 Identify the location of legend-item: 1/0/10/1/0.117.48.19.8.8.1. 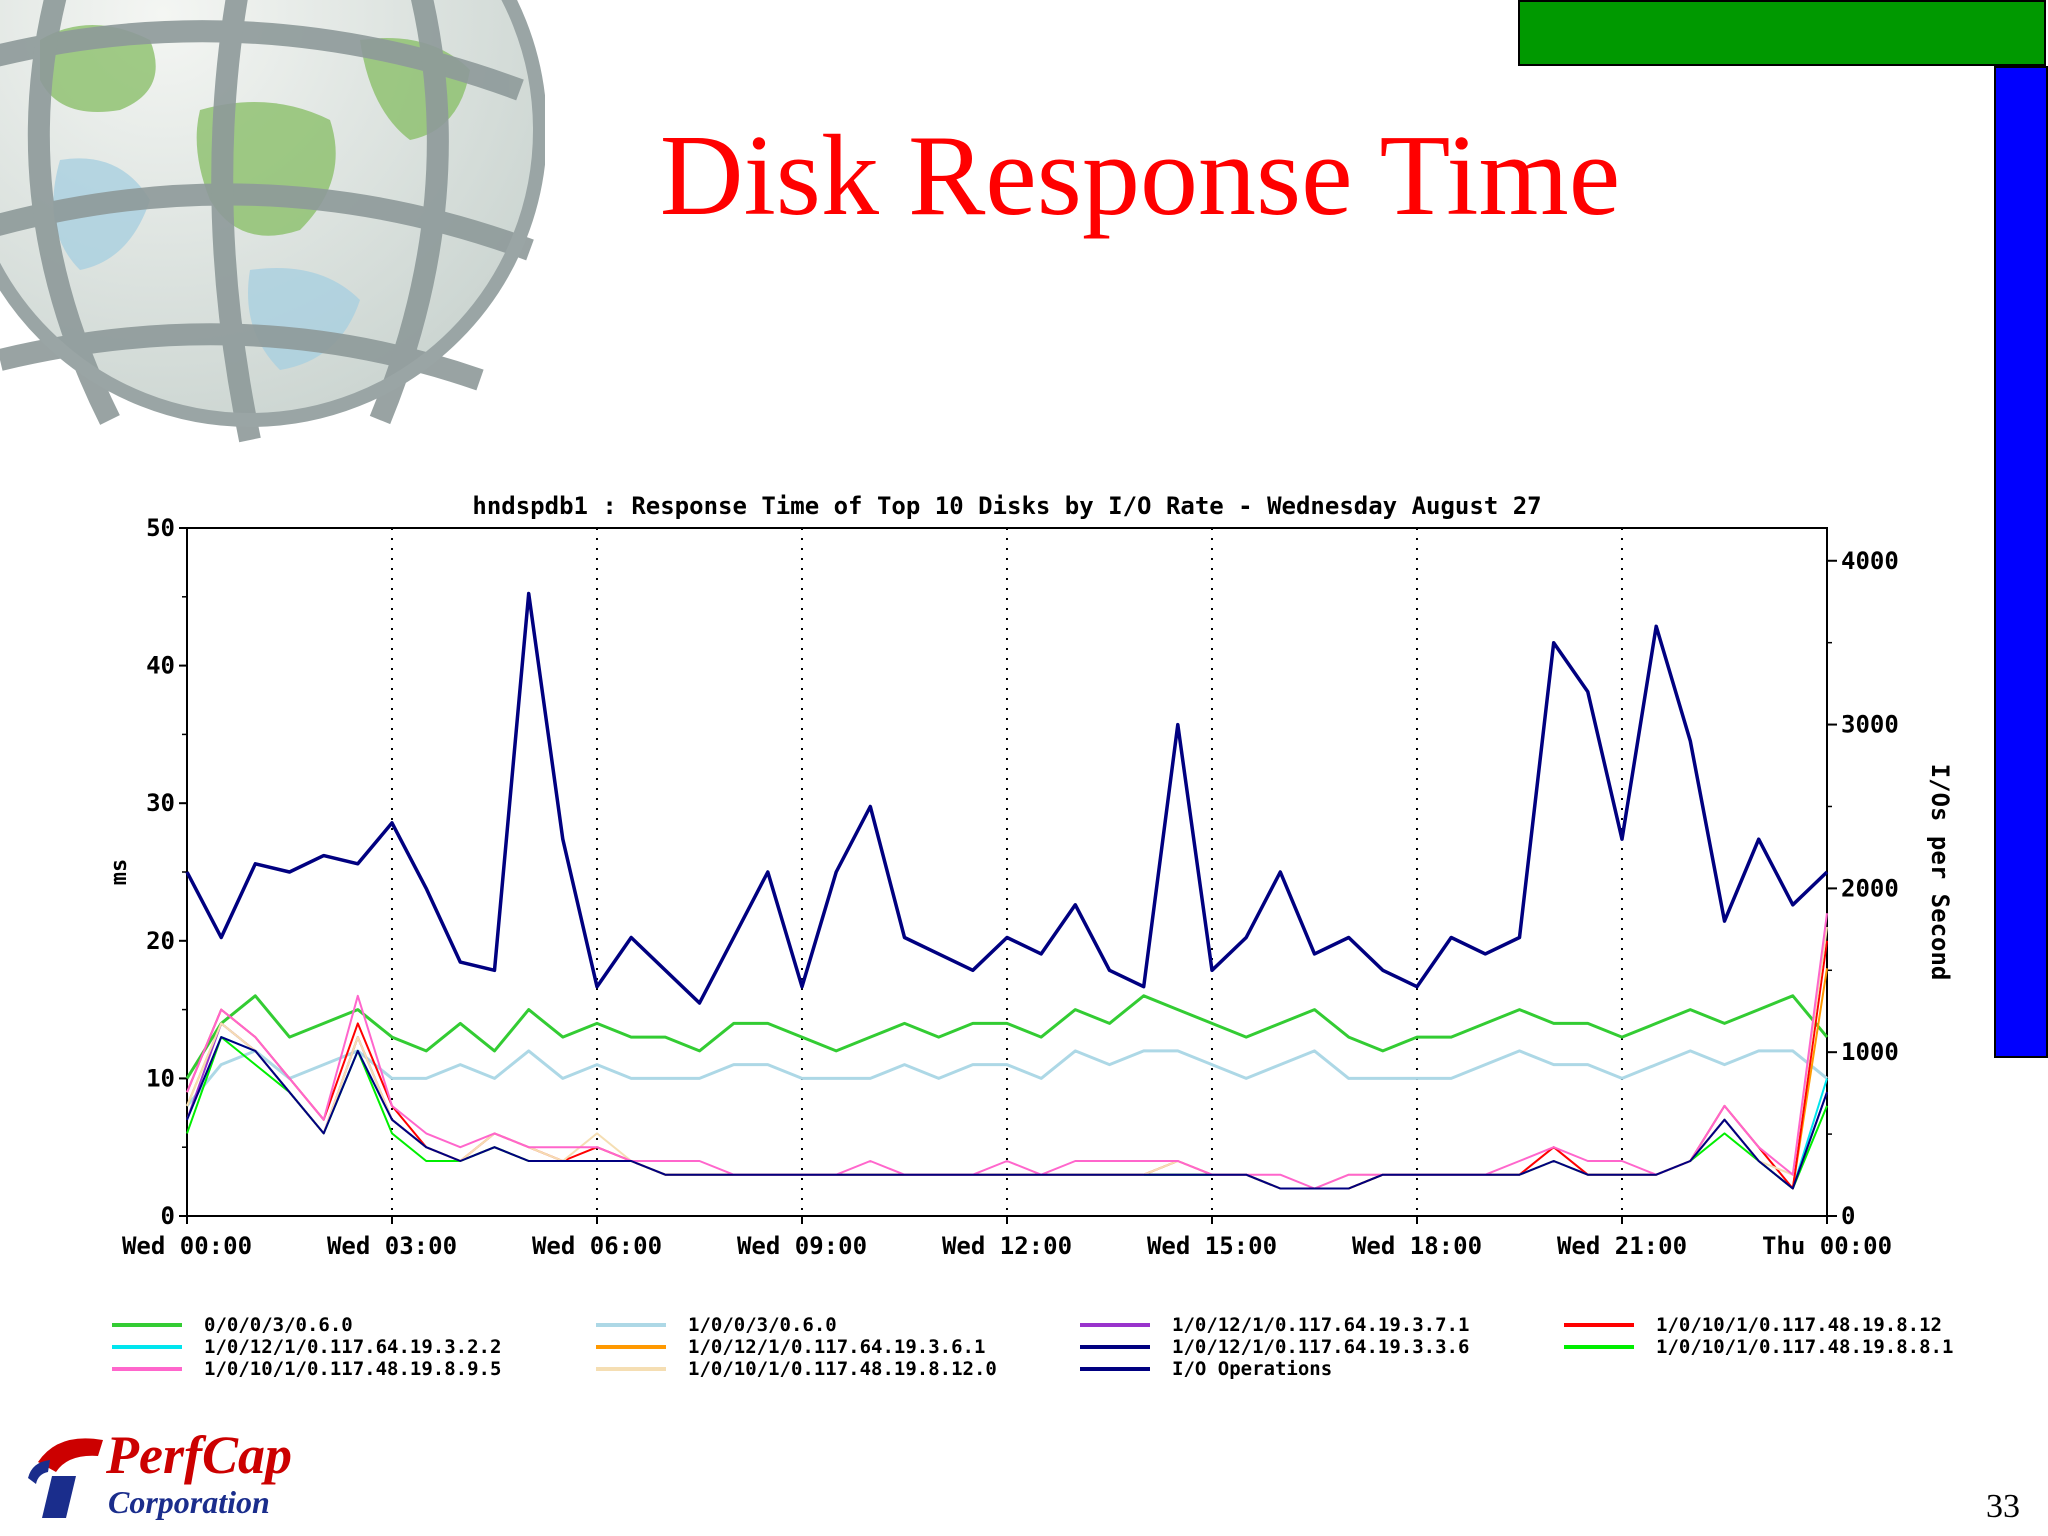
(1758, 1347).